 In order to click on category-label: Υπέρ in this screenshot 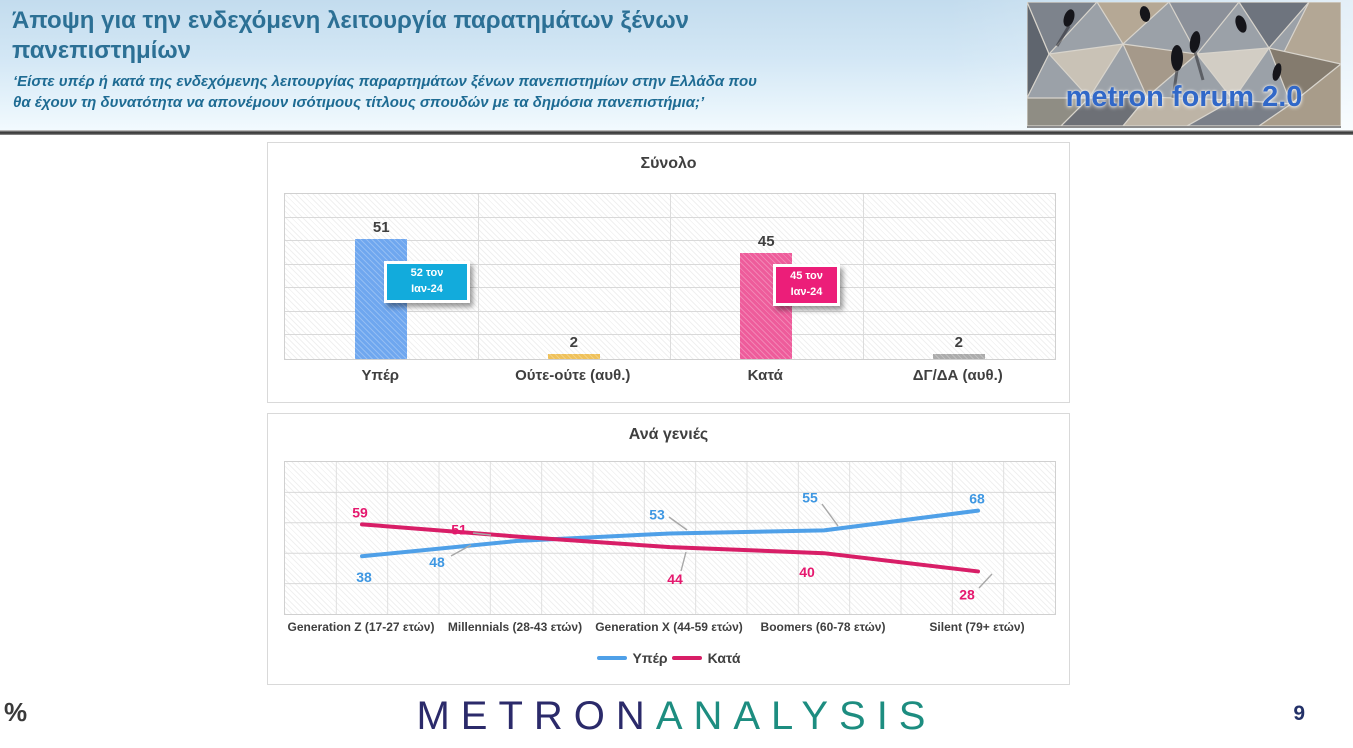, I will do `click(380, 375)`.